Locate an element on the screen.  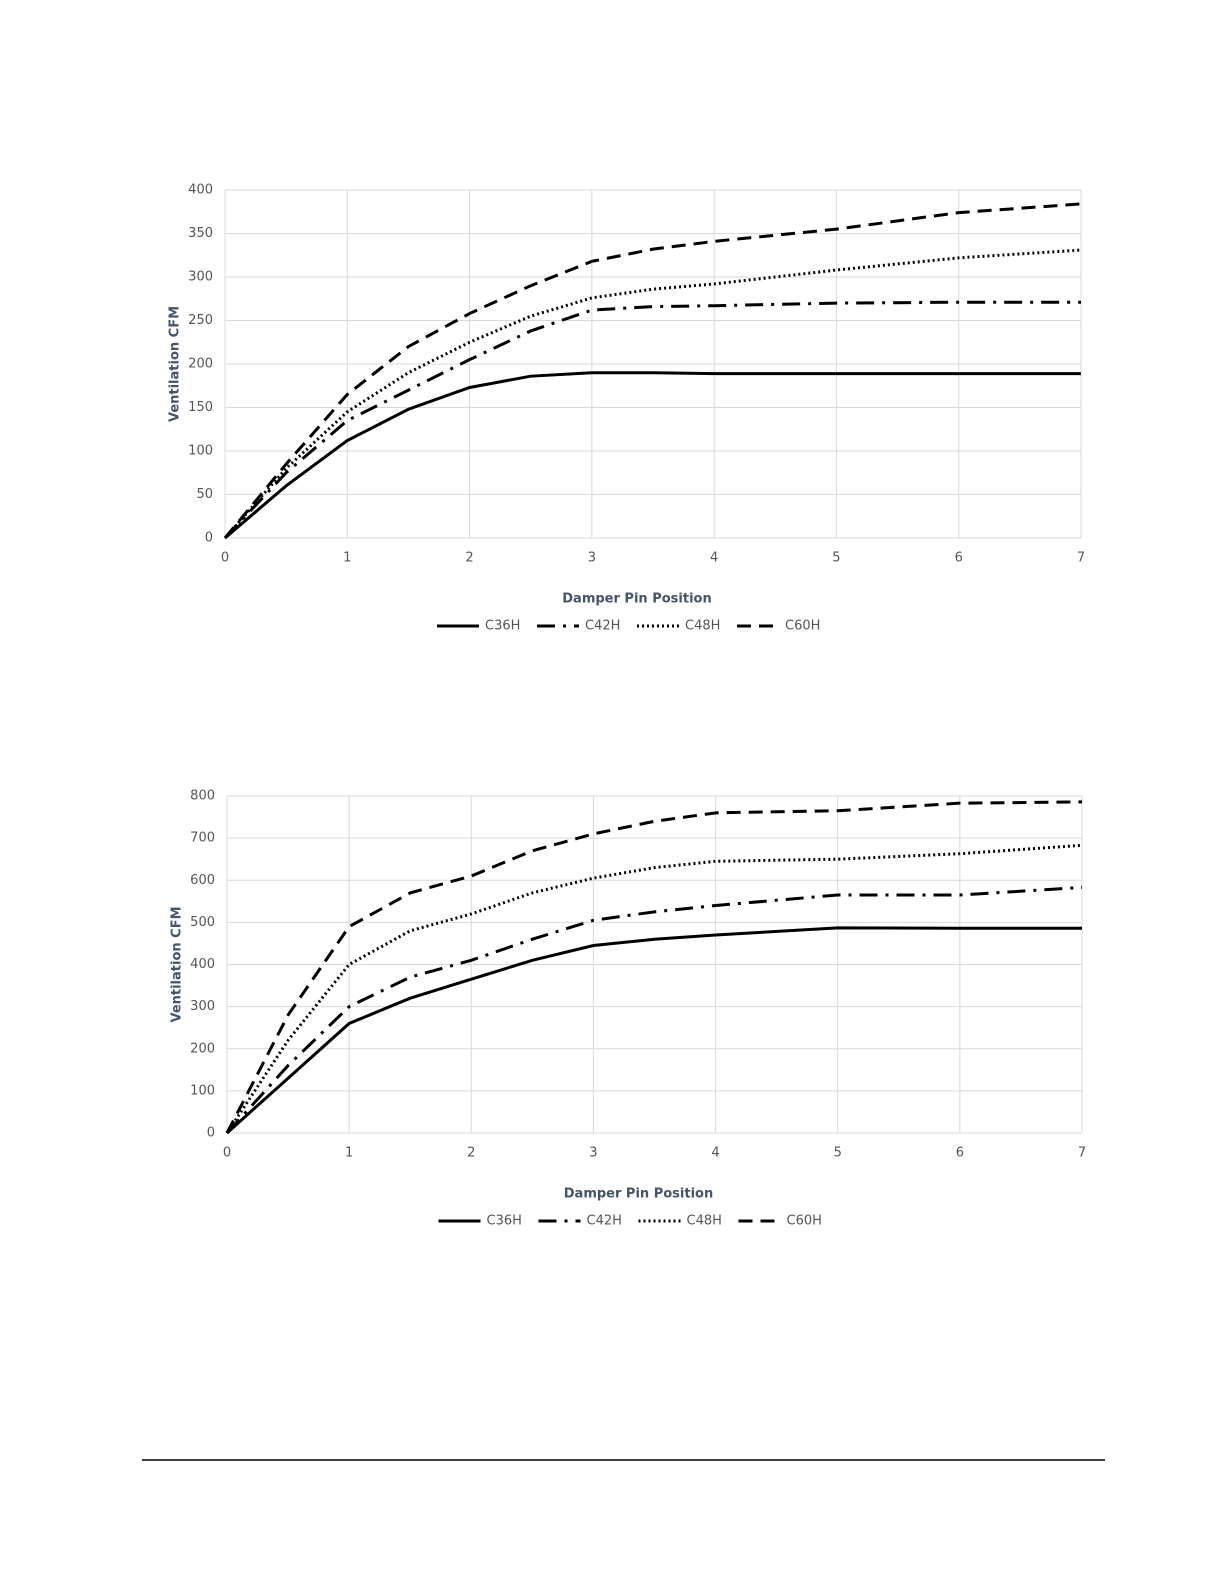
y-tick-label: 800 is located at coordinates (202, 796).